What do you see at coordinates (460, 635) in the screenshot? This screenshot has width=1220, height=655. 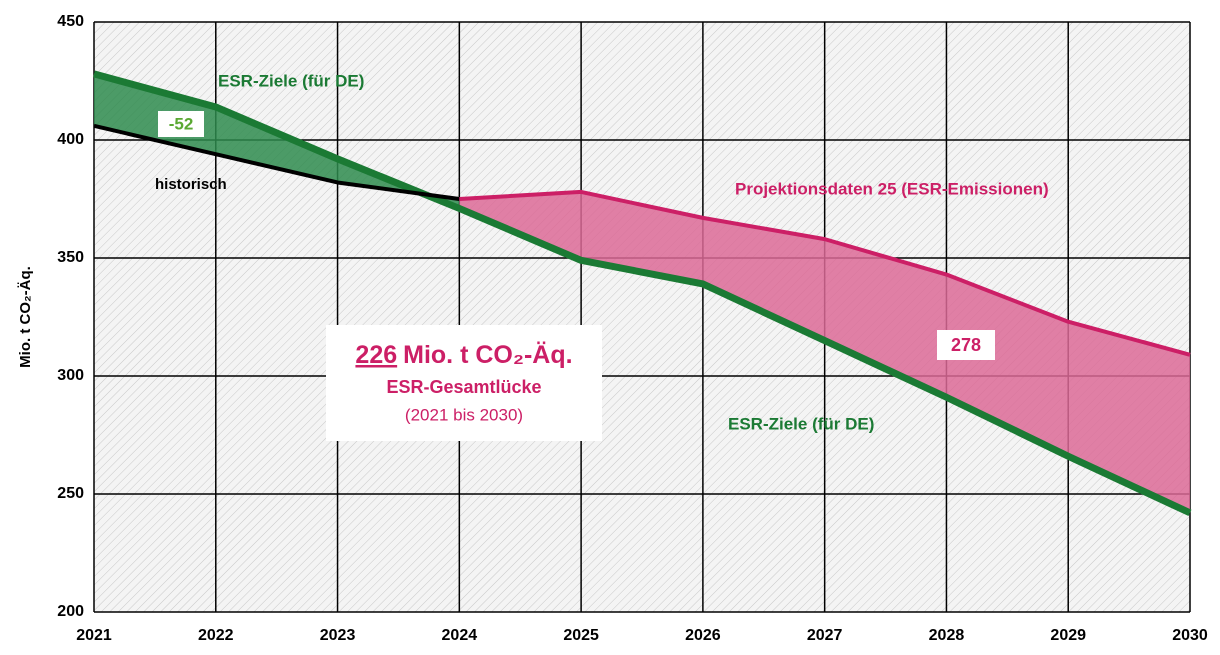 I see `x-tick-label: 2024` at bounding box center [460, 635].